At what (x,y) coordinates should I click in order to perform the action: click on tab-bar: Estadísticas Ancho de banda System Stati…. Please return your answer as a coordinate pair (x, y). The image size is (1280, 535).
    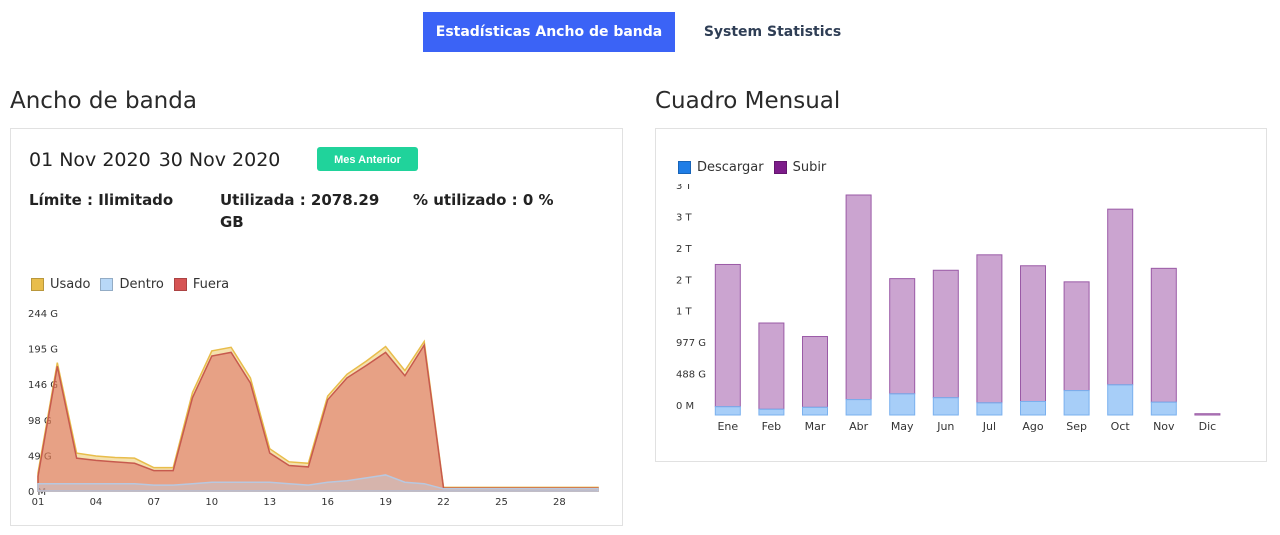
    Looking at the image, I should click on (640, 32).